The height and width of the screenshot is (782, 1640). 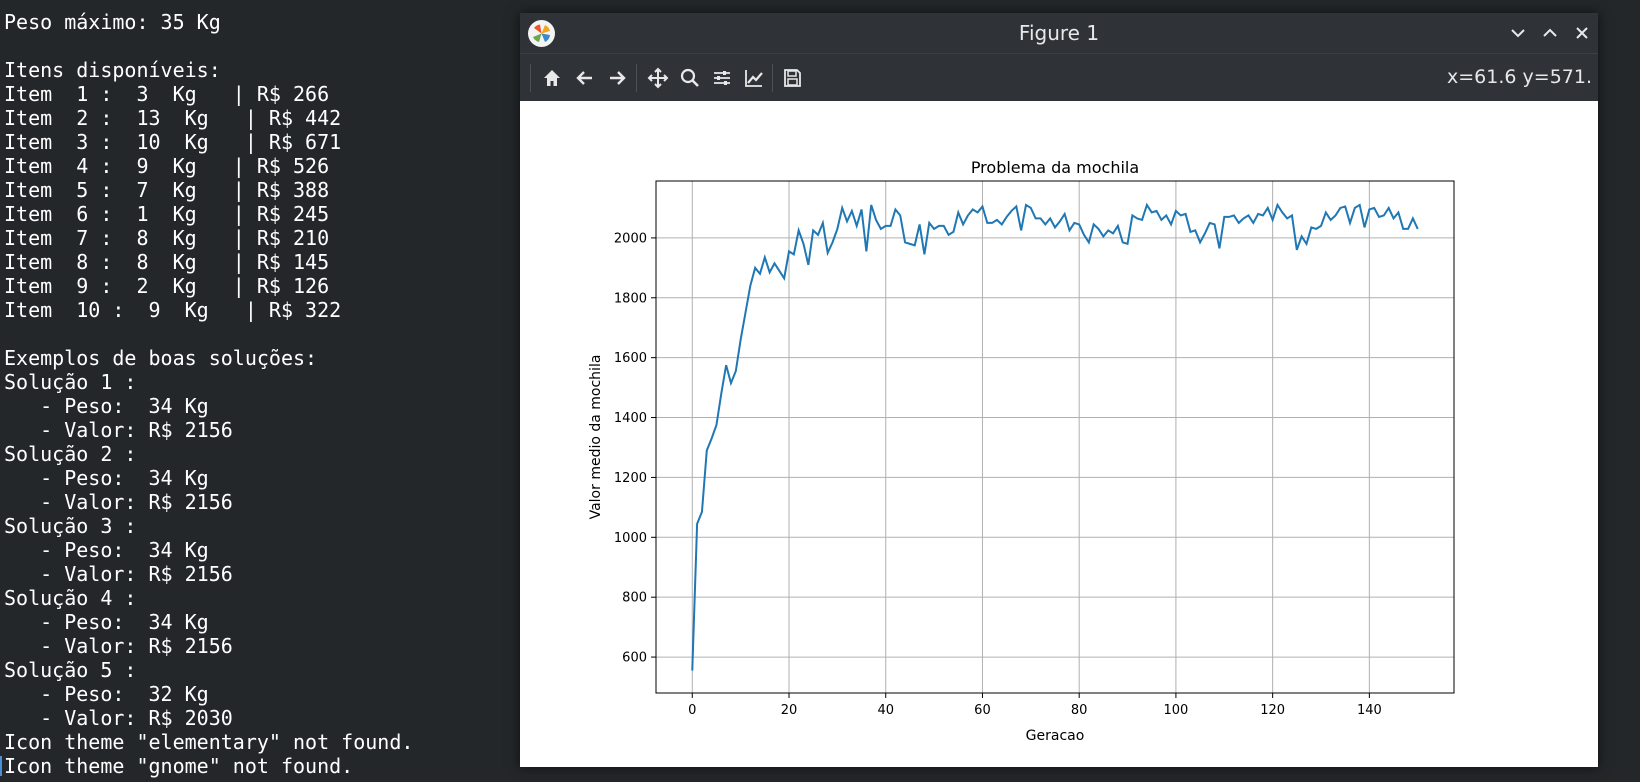 I want to click on terminal-line: Item 1 : 3 Kg | R$ 266, so click(x=167, y=94).